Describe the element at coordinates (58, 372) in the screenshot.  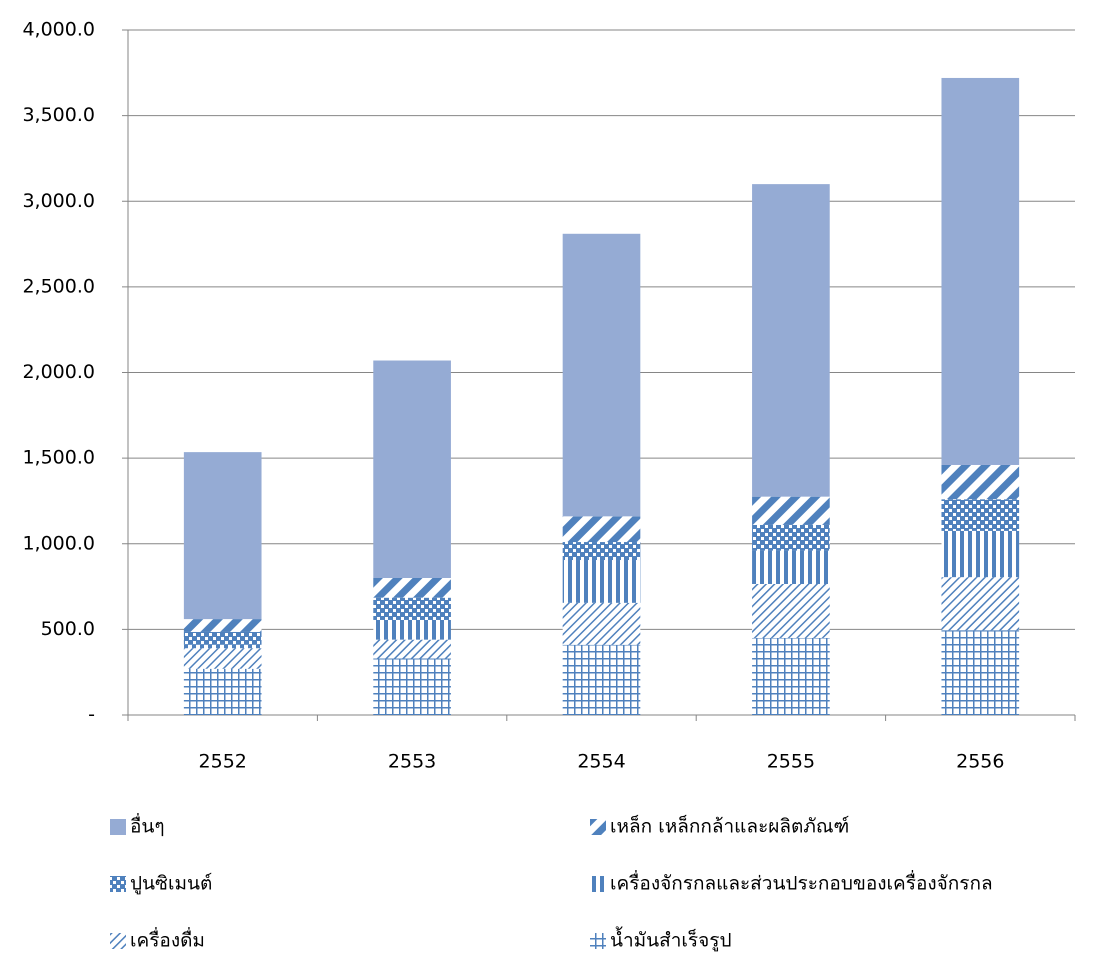
I see `y-tick-label: 2,000.0` at that location.